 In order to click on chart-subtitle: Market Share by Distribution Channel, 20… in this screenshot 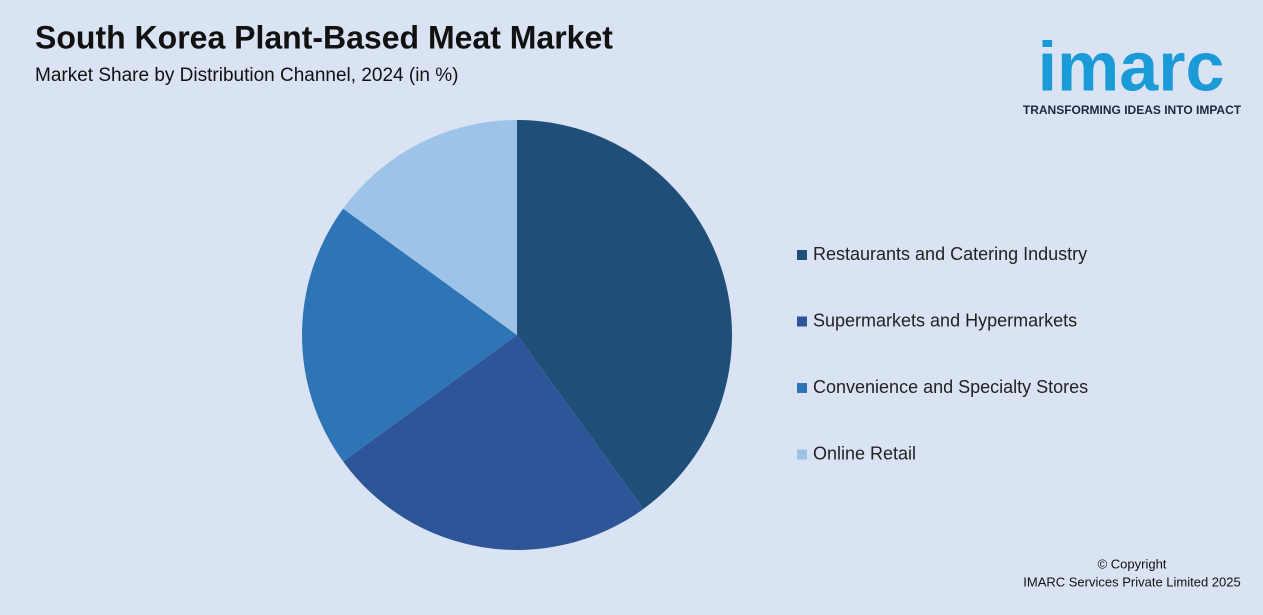, I will do `click(246, 75)`.